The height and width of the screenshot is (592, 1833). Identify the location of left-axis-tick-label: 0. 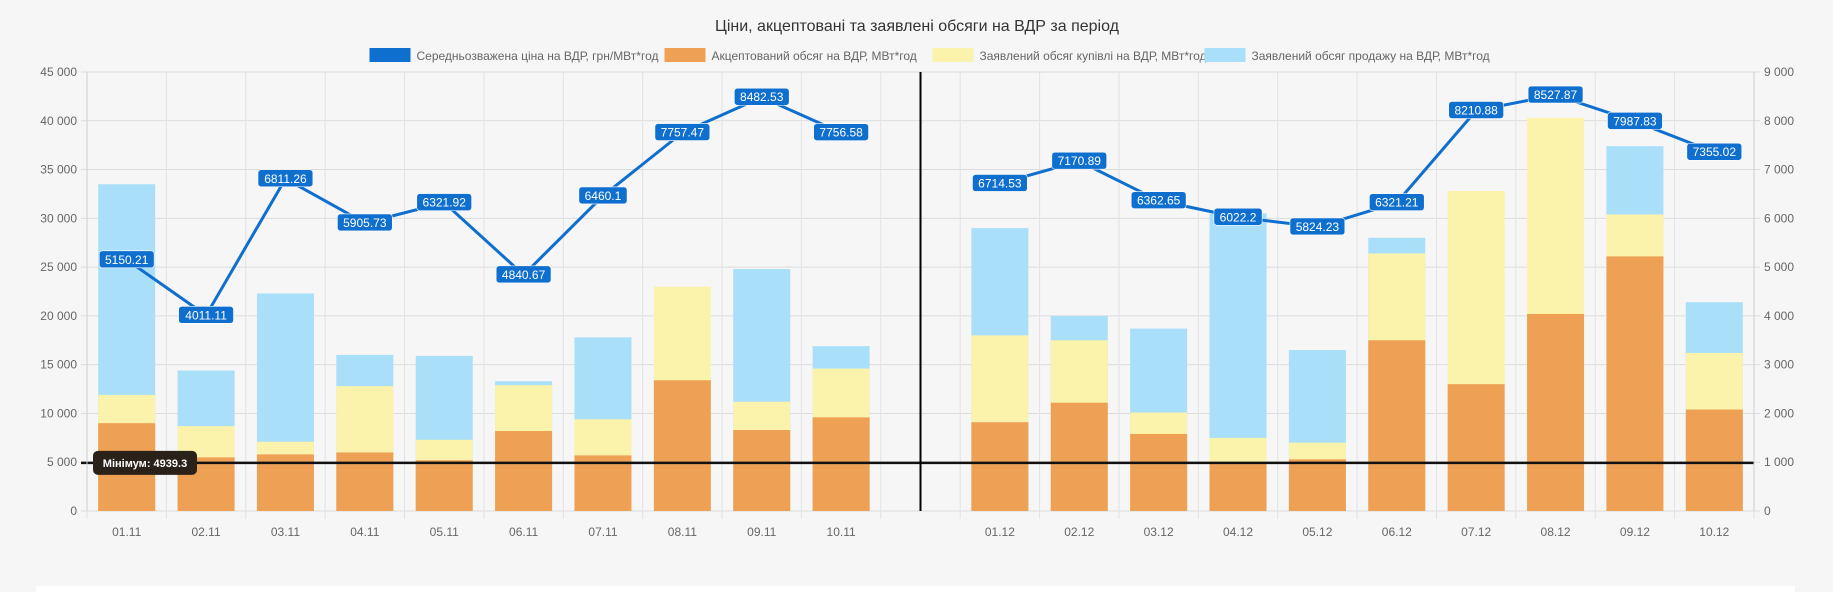
(73, 511).